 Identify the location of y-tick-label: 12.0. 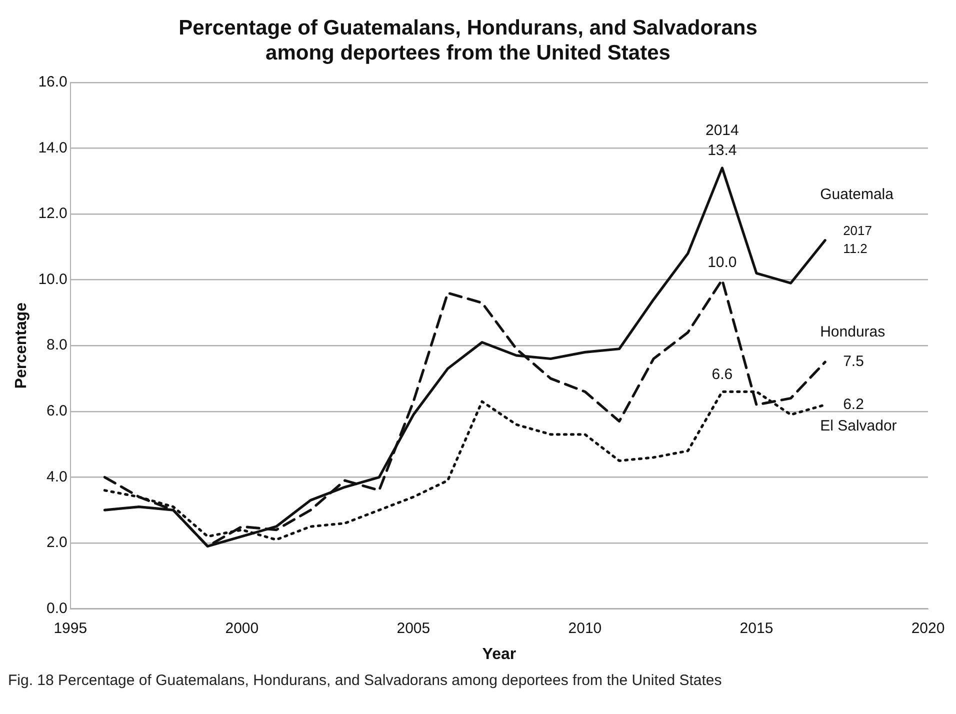
(53, 213).